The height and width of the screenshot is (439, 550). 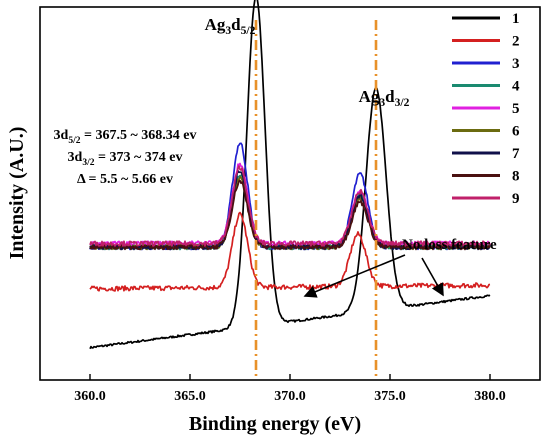 I want to click on legend-label-7: 7, so click(x=516, y=154).